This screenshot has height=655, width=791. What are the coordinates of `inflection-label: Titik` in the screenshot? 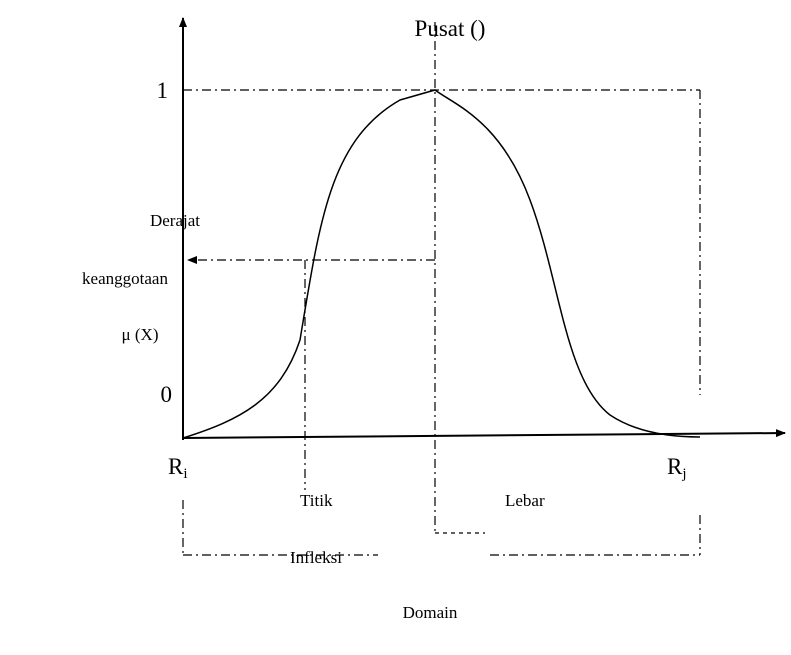 It's located at (316, 500).